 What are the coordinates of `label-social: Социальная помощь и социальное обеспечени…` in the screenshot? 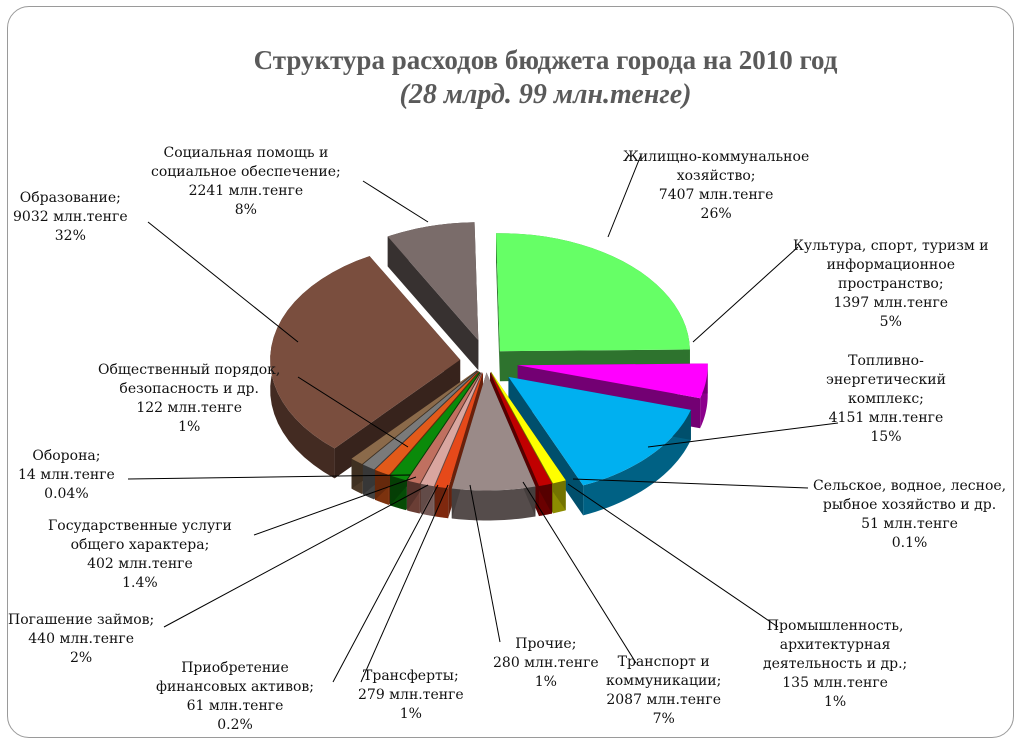 It's located at (246, 181).